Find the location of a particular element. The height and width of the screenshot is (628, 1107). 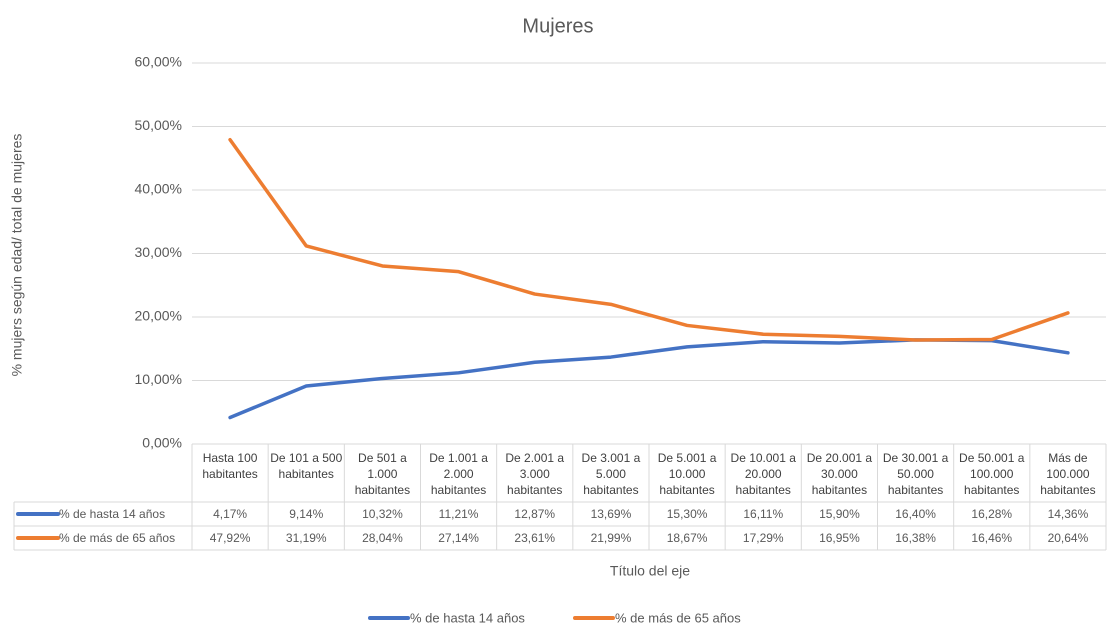

category-label: Más de 100.000 habitantes is located at coordinates (1068, 474).